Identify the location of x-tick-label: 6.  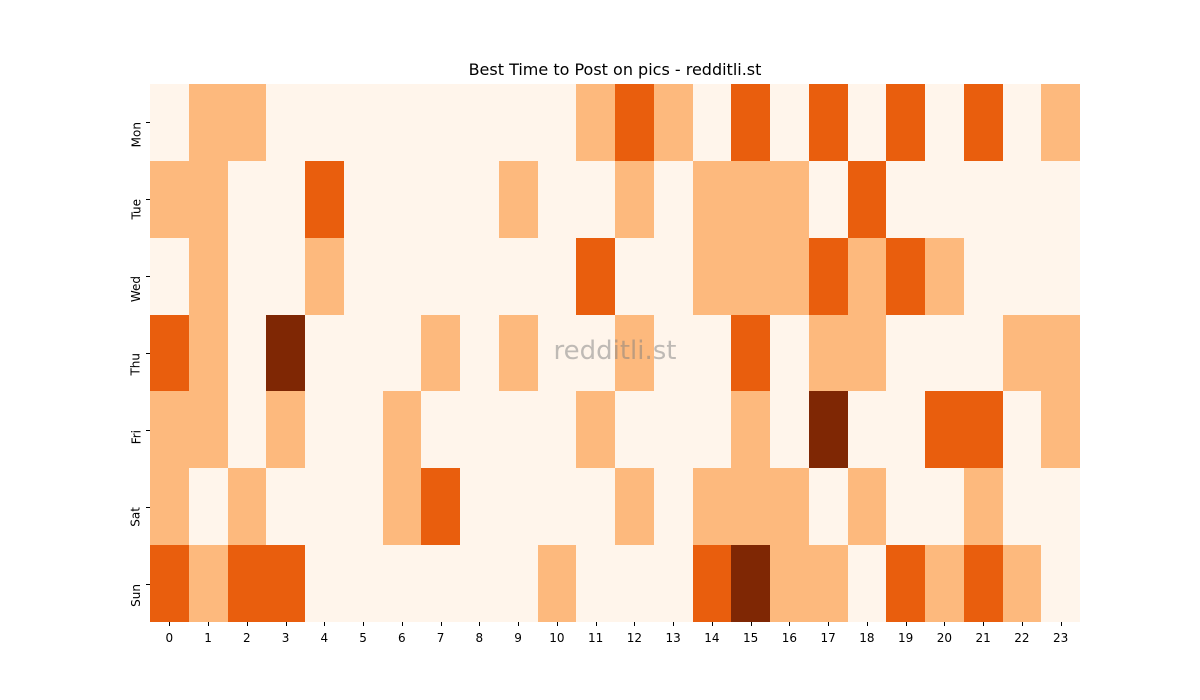
(402, 638).